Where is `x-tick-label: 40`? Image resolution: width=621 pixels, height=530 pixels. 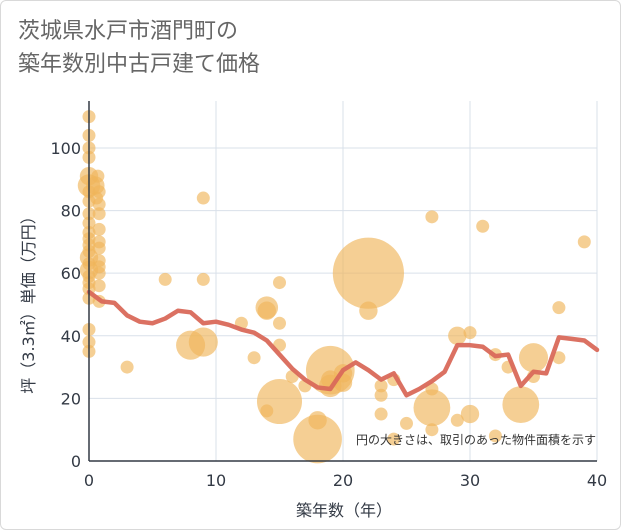
x-tick-label: 40 is located at coordinates (597, 480).